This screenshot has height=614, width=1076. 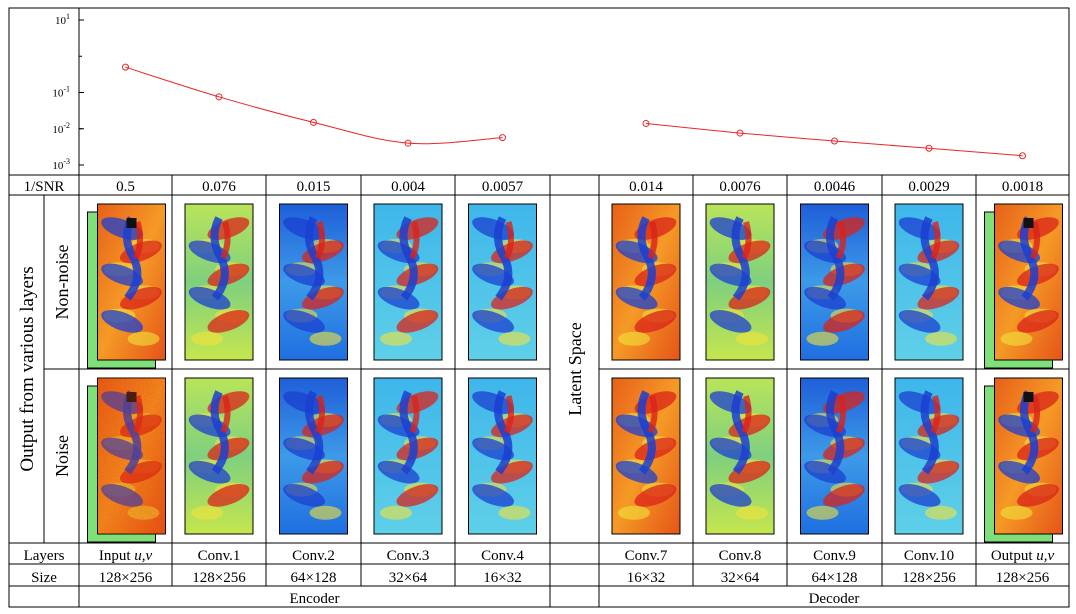 I want to click on size-value: 32×64, so click(x=408, y=578).